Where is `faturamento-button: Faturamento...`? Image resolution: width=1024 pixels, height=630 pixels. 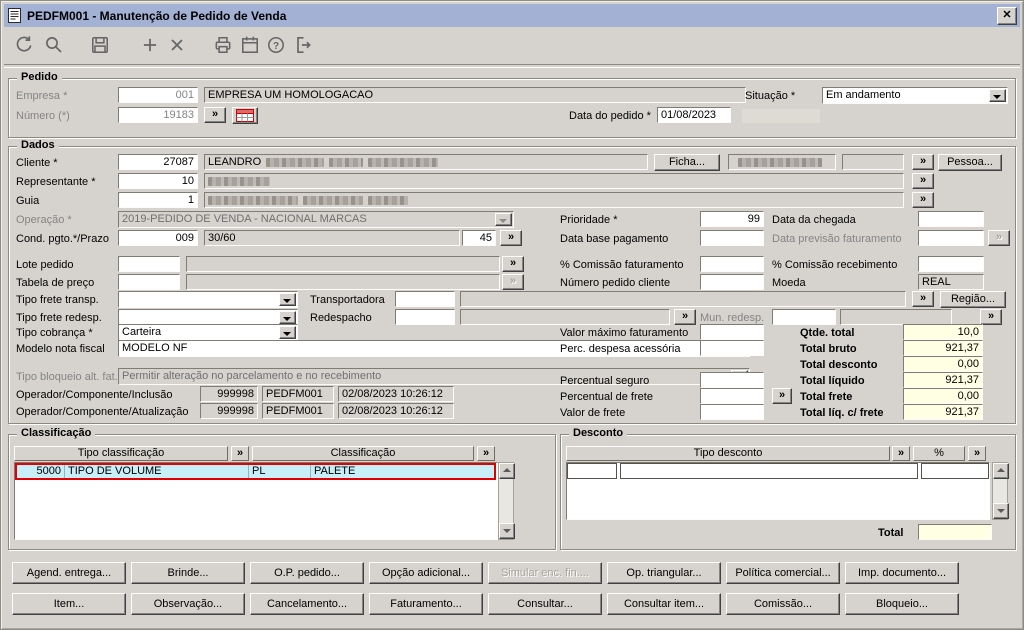 faturamento-button: Faturamento... is located at coordinates (426, 604).